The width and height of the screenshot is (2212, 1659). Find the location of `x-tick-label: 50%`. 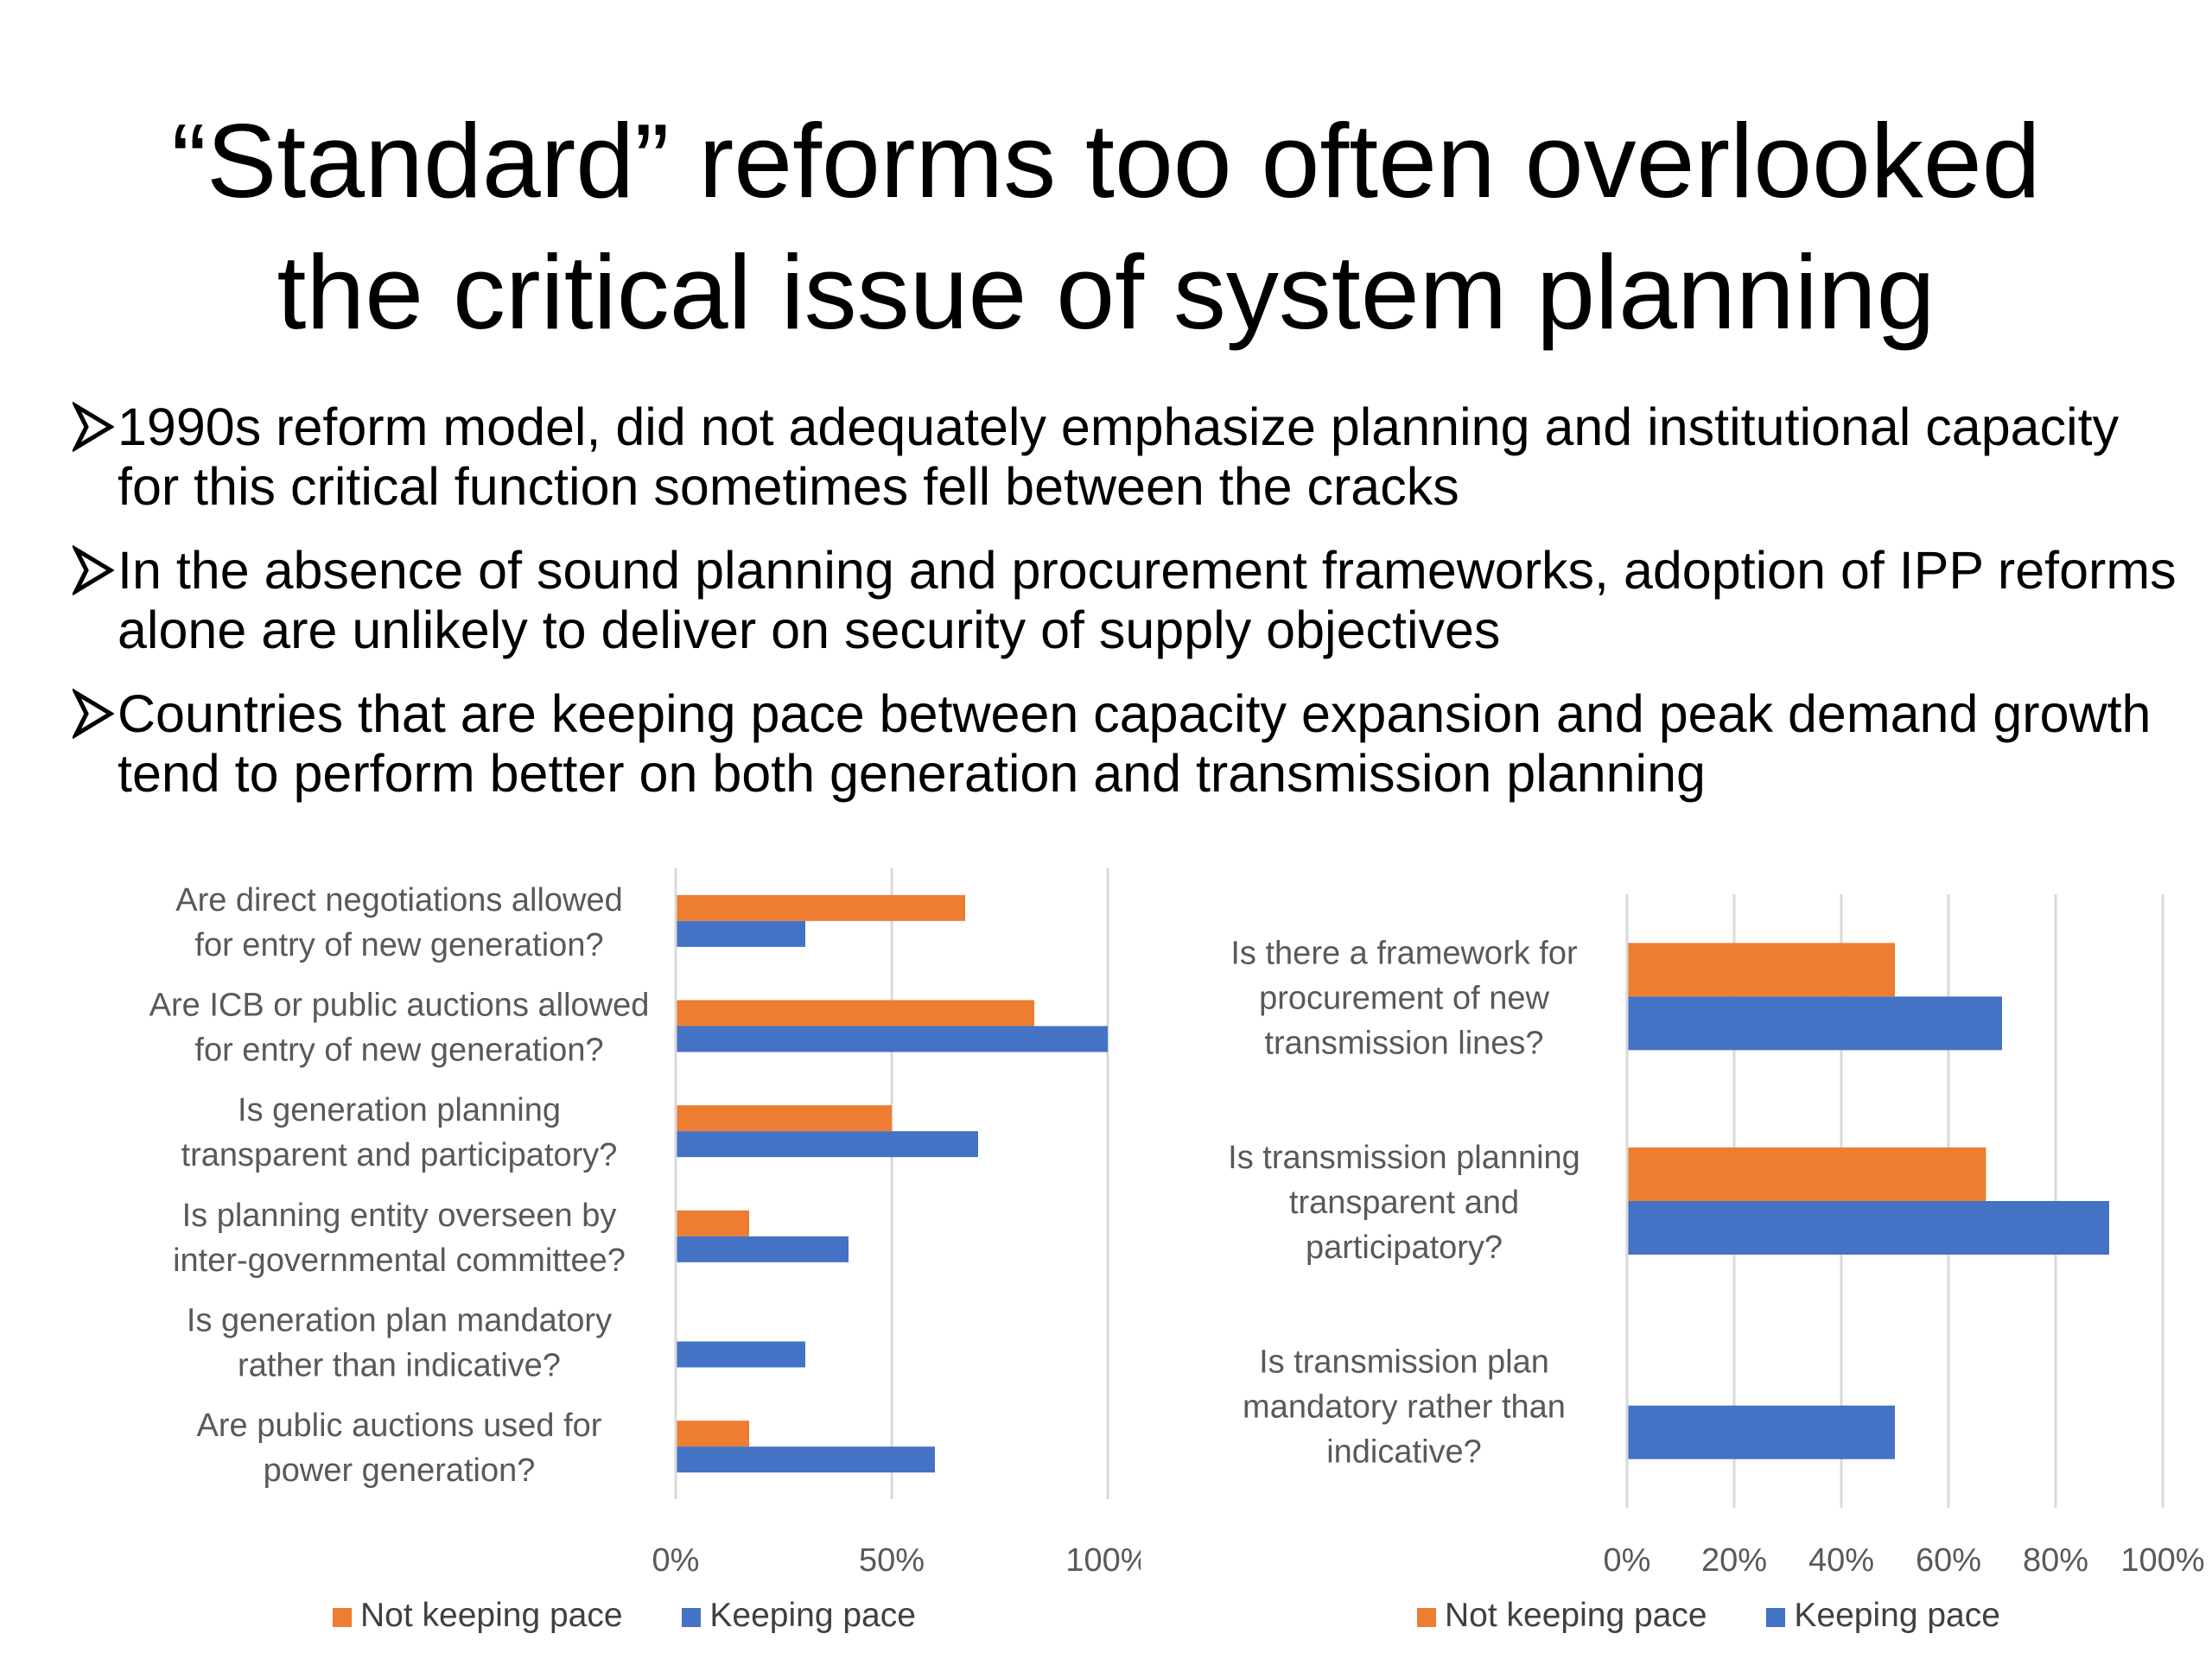

x-tick-label: 50% is located at coordinates (892, 1557).